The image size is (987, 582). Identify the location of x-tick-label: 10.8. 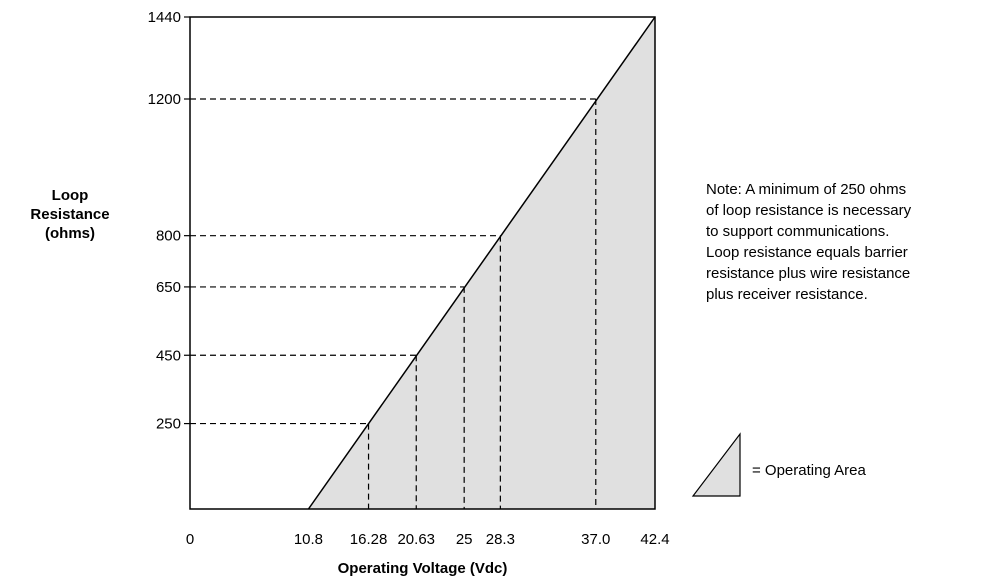
(308, 539).